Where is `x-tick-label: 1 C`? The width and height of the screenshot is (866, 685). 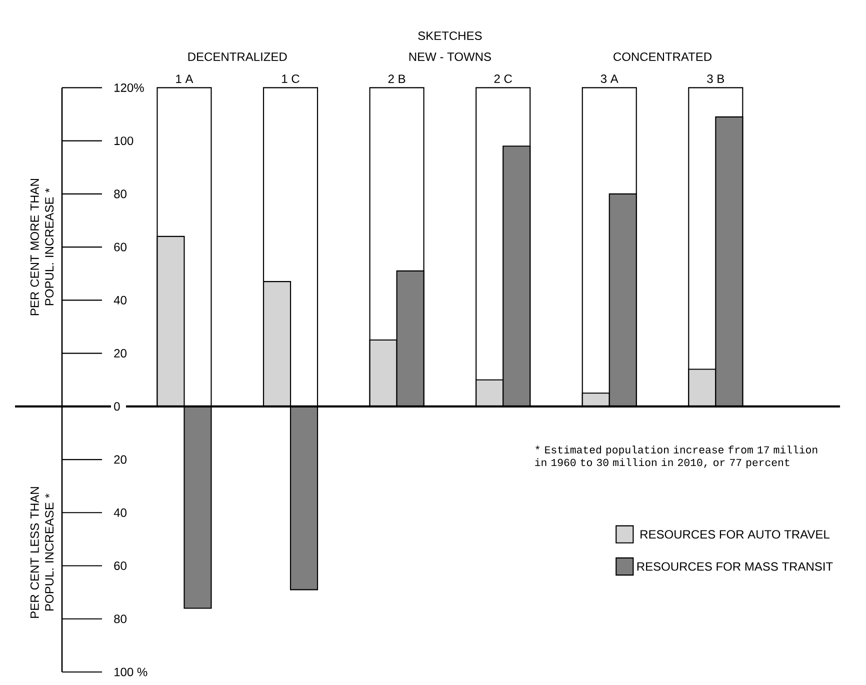
x-tick-label: 1 C is located at coordinates (291, 78).